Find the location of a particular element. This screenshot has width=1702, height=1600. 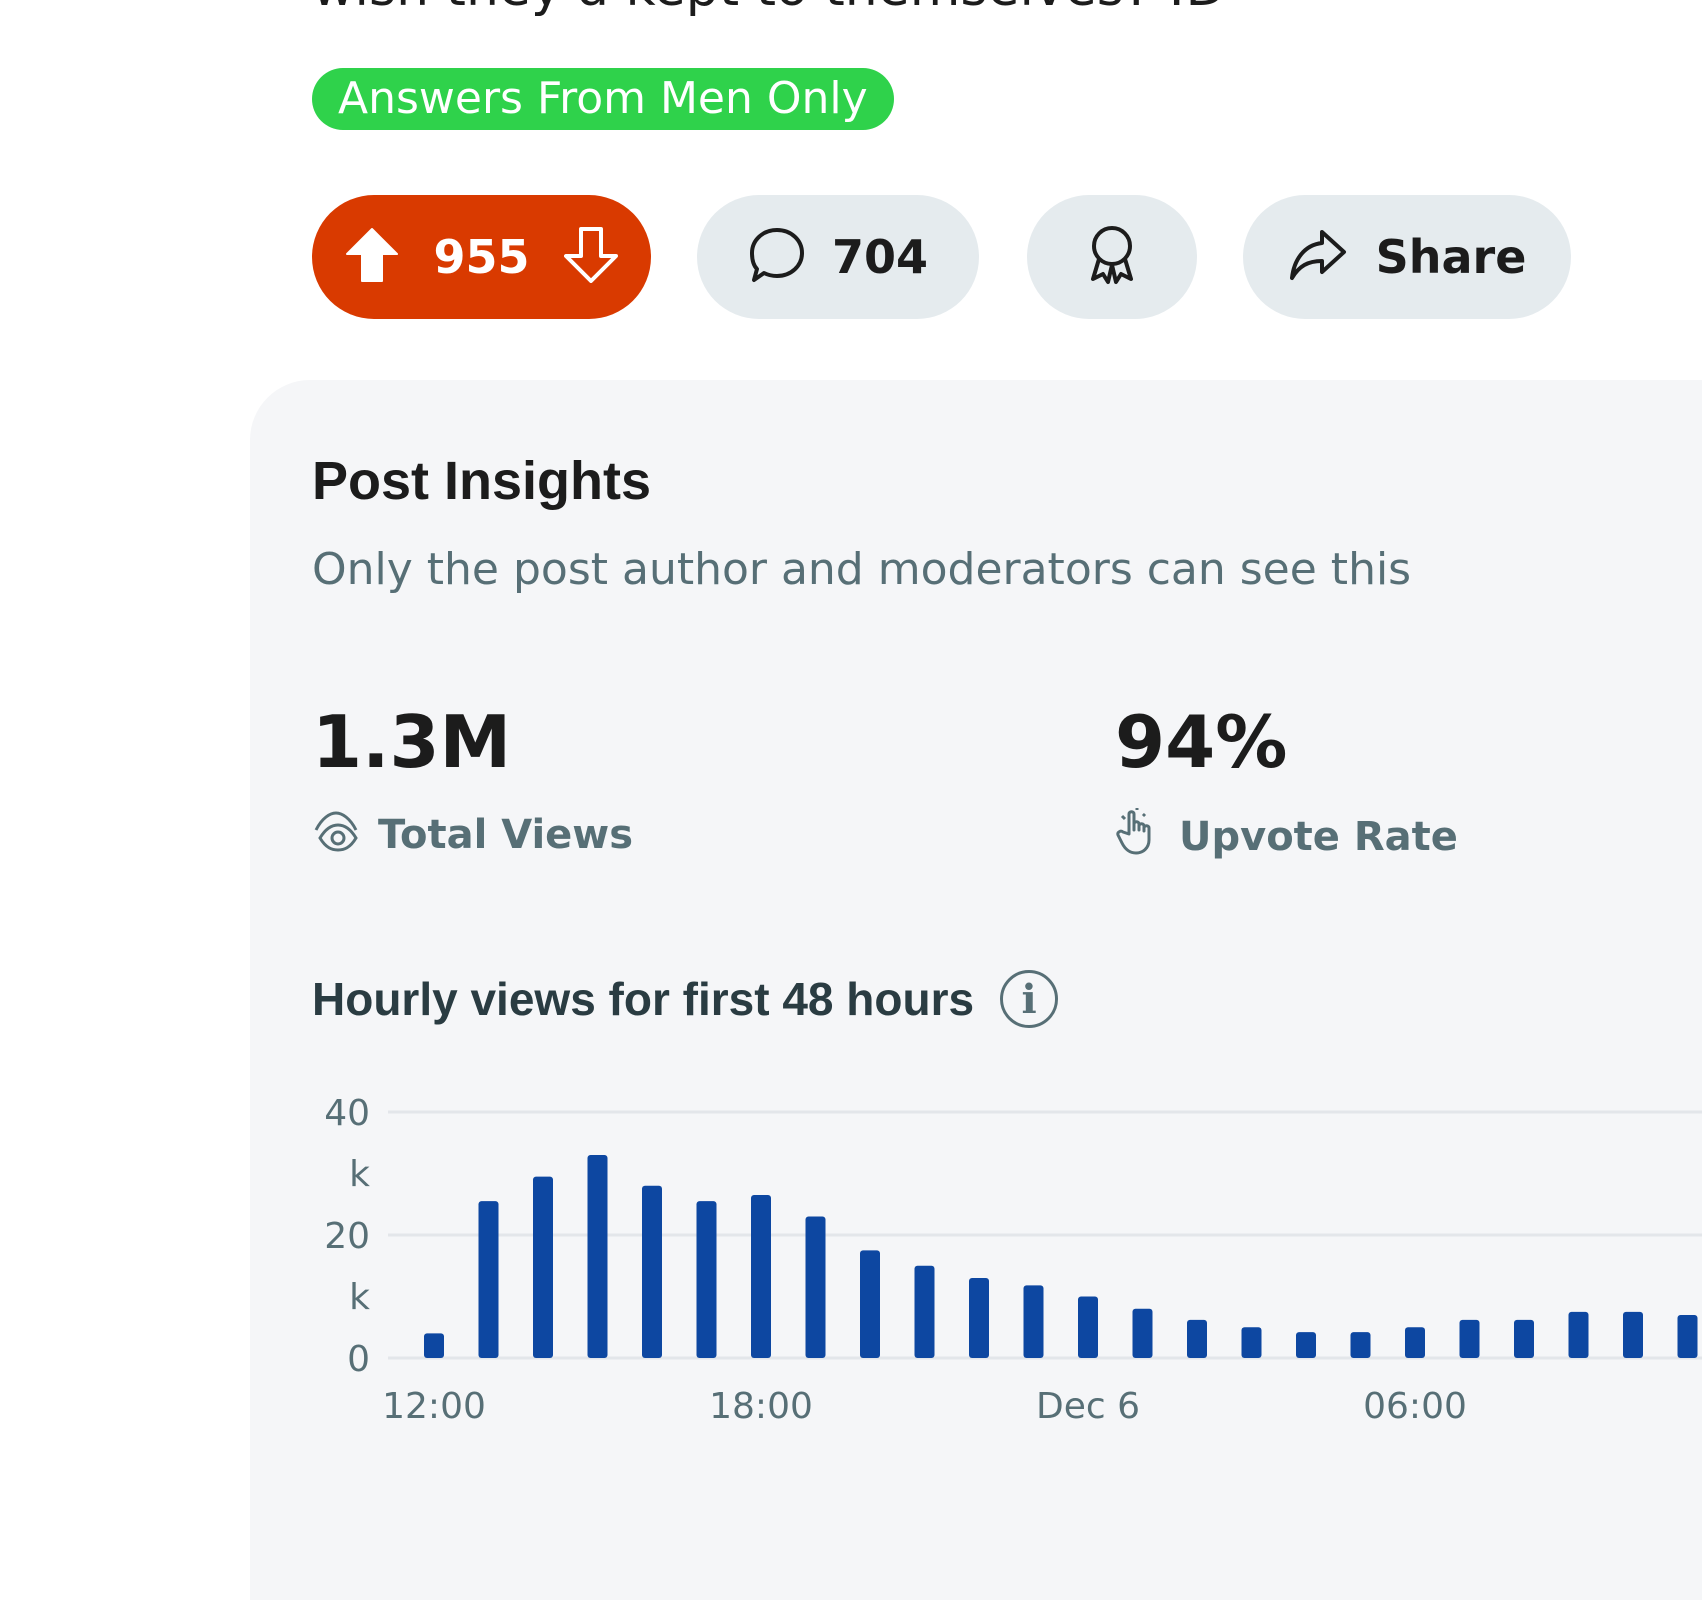

eye-icon is located at coordinates (336, 835).